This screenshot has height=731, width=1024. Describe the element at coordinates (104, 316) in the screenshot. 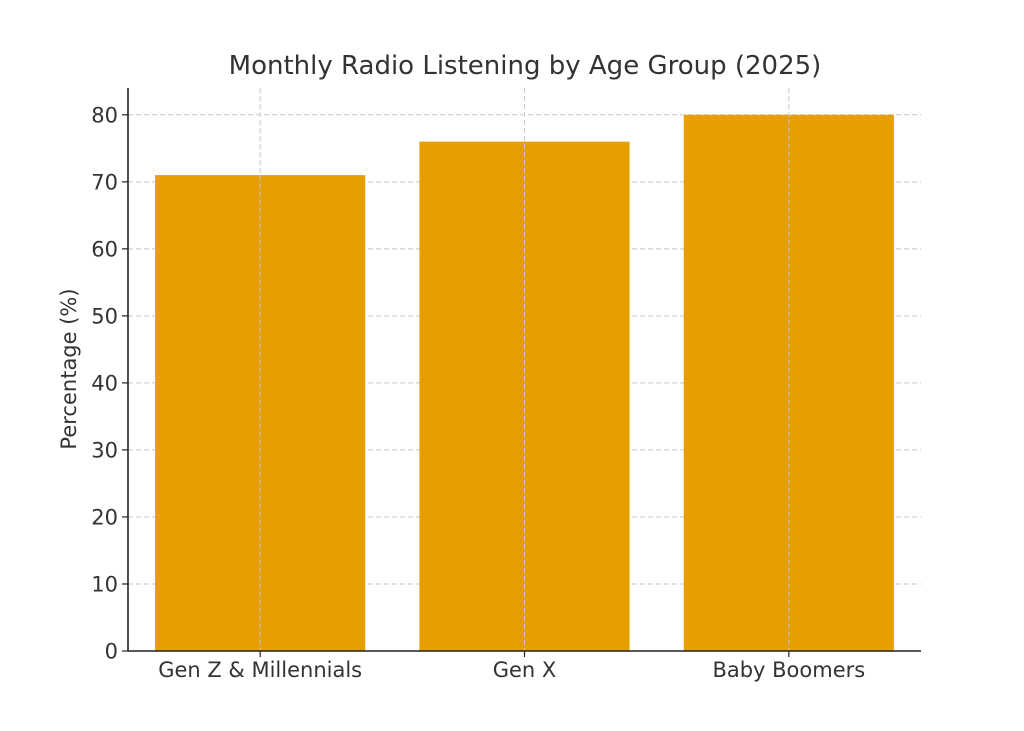

I see `y-tick-label: 50` at that location.